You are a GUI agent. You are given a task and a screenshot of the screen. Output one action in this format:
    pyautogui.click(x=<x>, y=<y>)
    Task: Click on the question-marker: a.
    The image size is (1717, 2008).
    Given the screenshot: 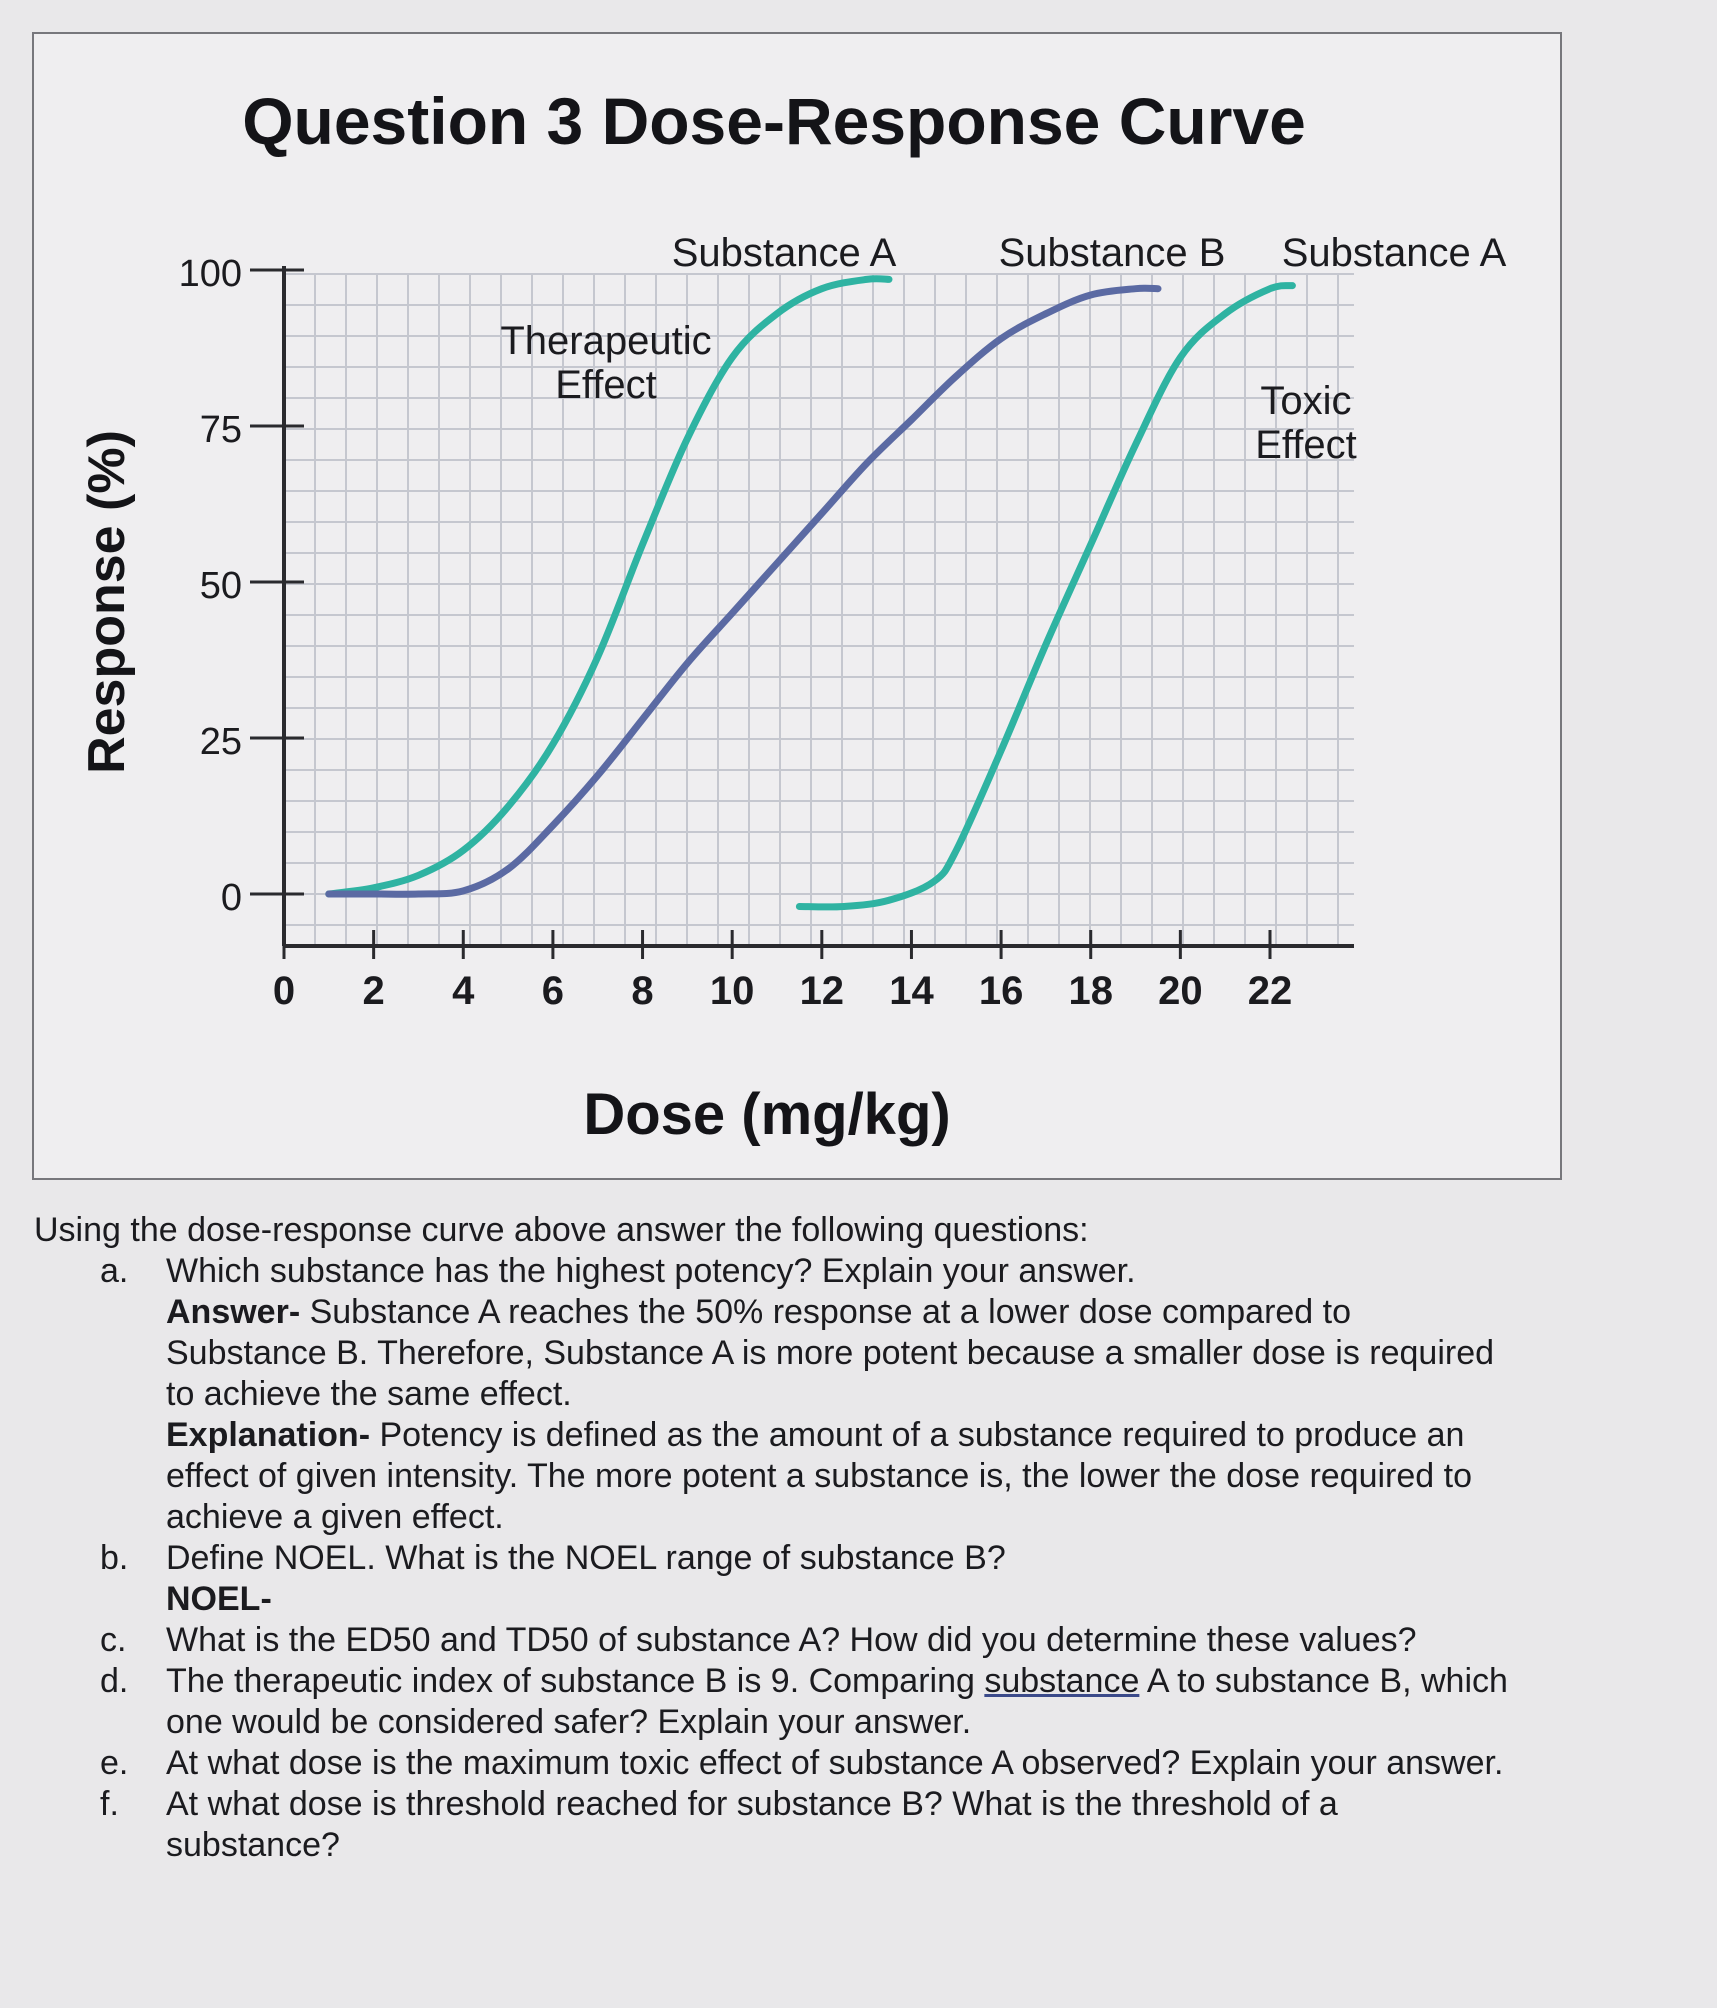 What is the action you would take?
    pyautogui.click(x=114, y=1271)
    